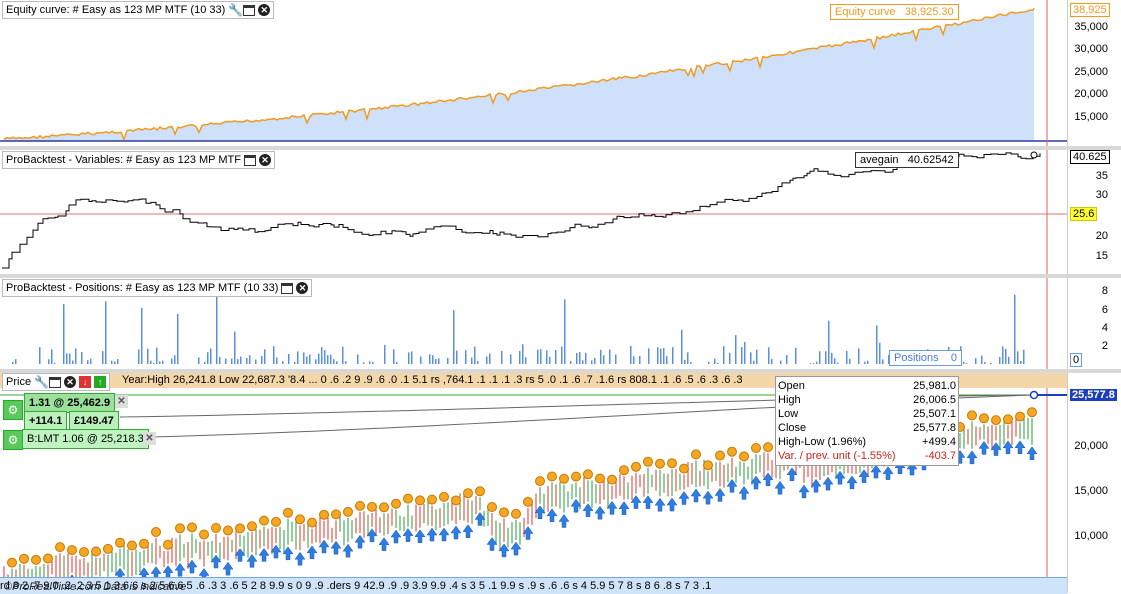  What do you see at coordinates (13, 440) in the screenshot?
I see `order-2-settings-button: ⚙` at bounding box center [13, 440].